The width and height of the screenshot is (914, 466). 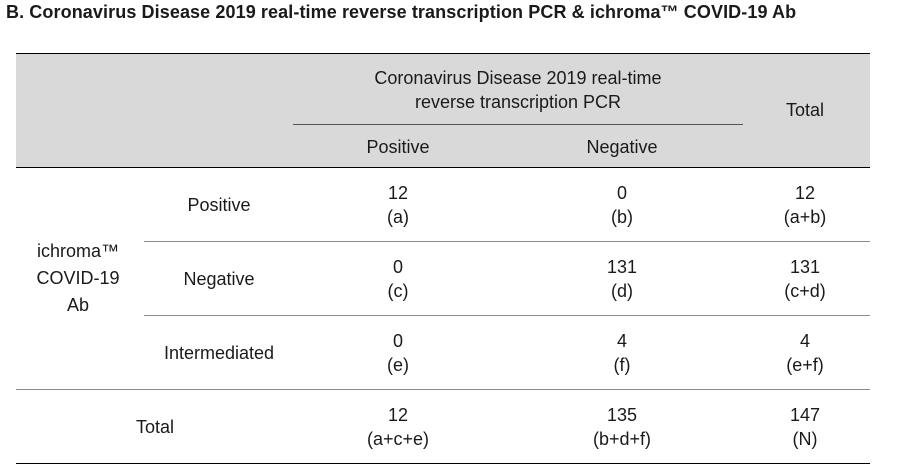 I want to click on header-col-negative: Negative, so click(x=622, y=147).